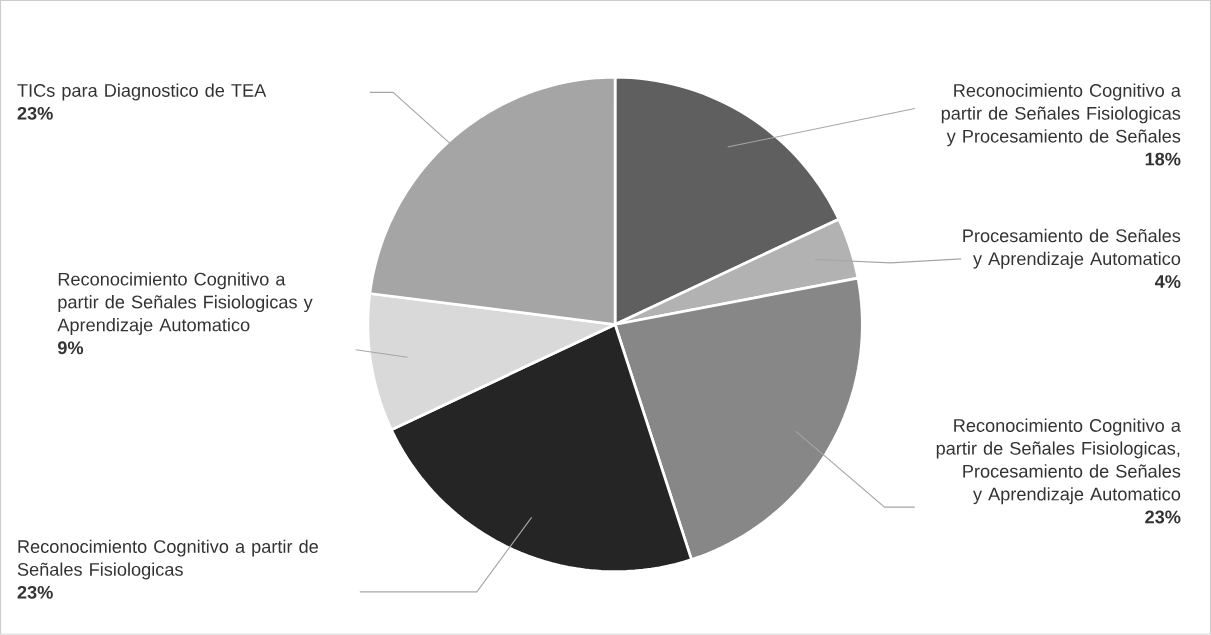 The height and width of the screenshot is (635, 1211). Describe the element at coordinates (1167, 282) in the screenshot. I see `data-label: 4%` at that location.